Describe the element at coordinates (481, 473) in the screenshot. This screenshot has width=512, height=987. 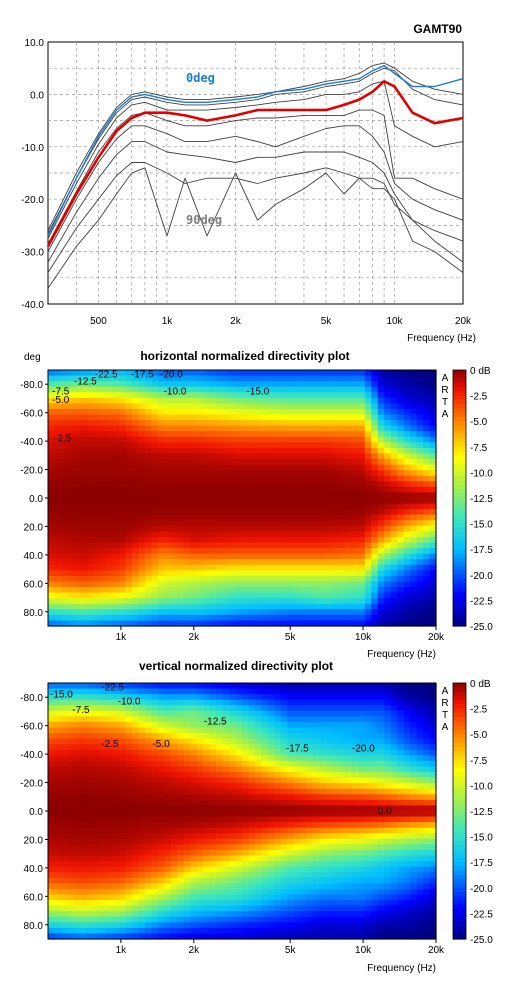
I see `colorbar-label: -10.0` at that location.